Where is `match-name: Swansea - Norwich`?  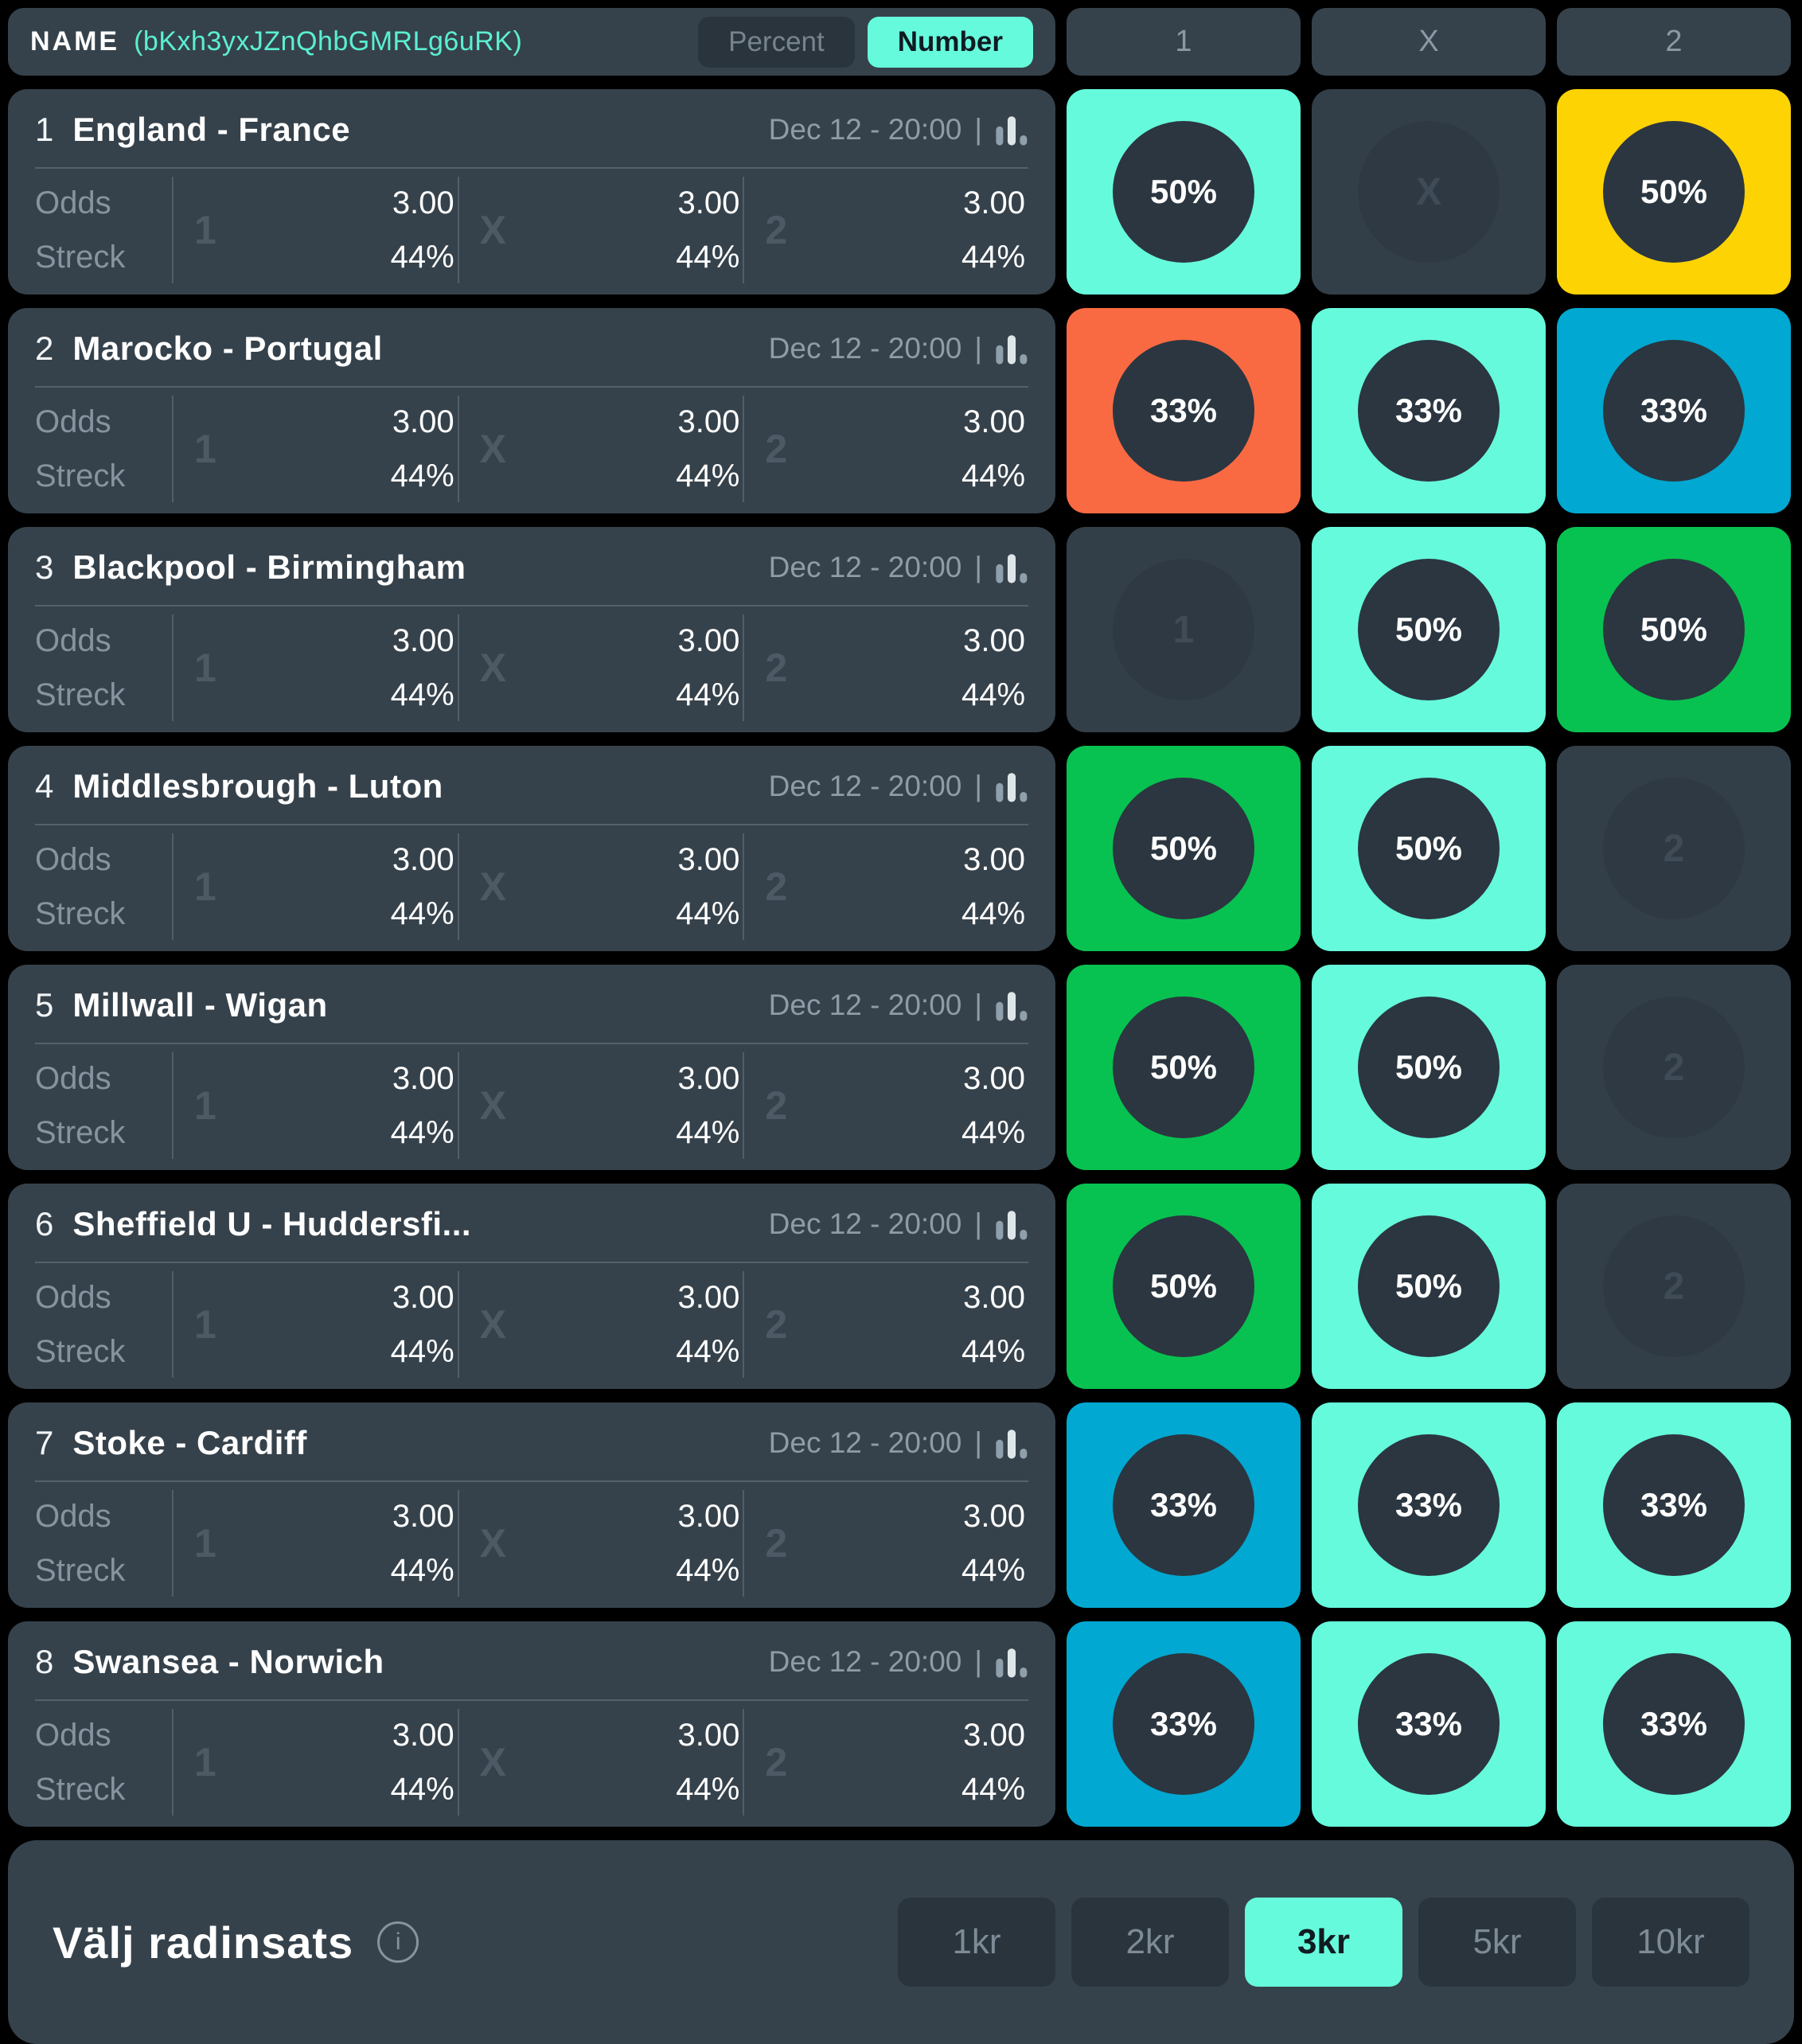 match-name: Swansea - Norwich is located at coordinates (228, 1661).